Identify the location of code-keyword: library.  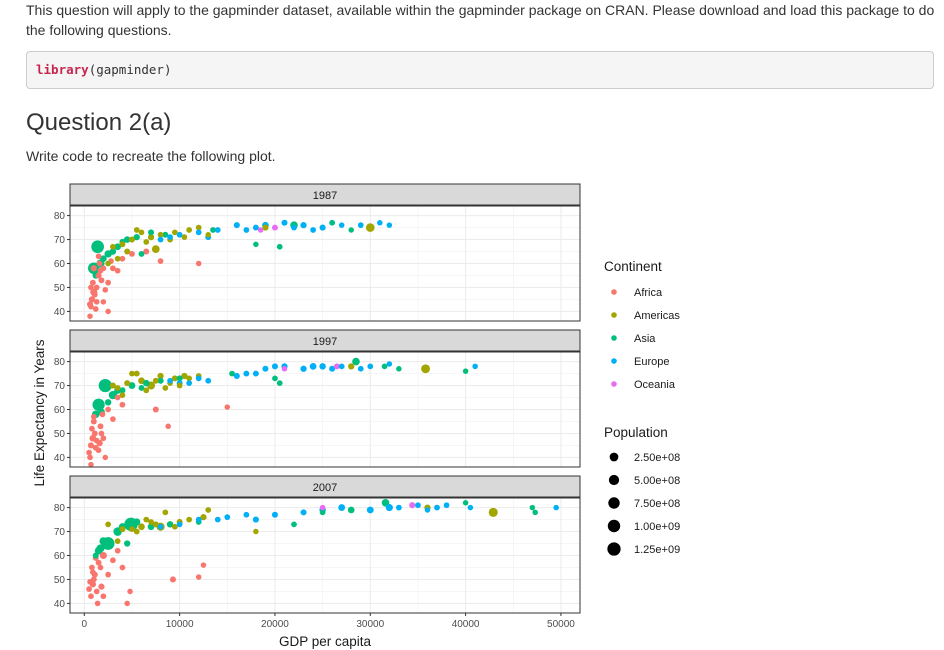
(62, 69).